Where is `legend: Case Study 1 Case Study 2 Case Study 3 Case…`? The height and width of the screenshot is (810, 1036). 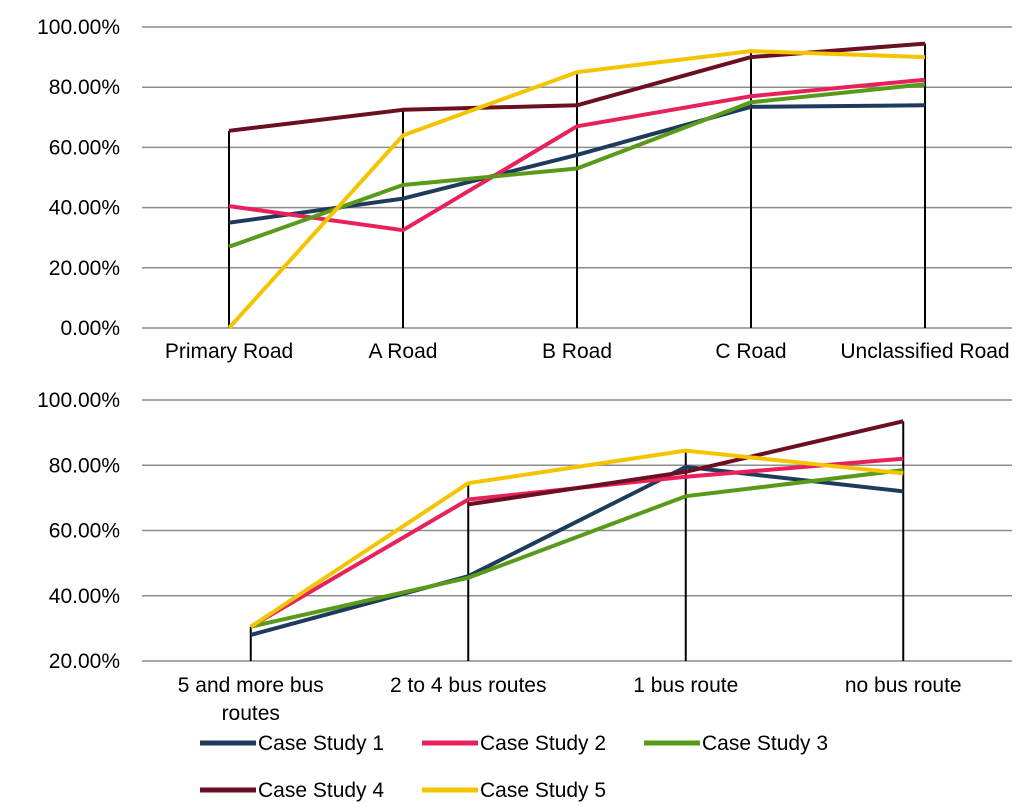 legend: Case Study 1 Case Study 2 Case Study 3 Case… is located at coordinates (514, 767).